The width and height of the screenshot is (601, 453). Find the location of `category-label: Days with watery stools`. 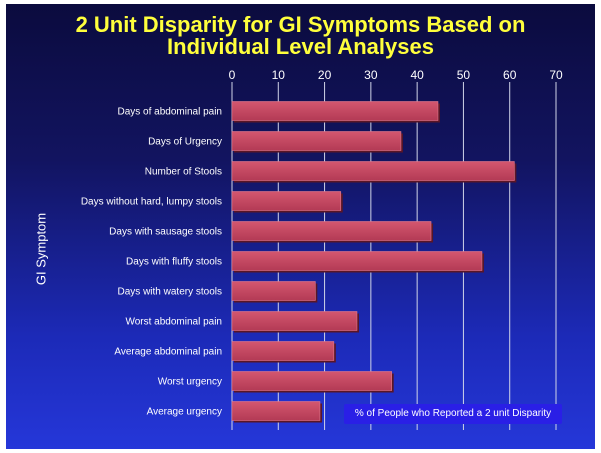

category-label: Days with watery stools is located at coordinates (170, 292).